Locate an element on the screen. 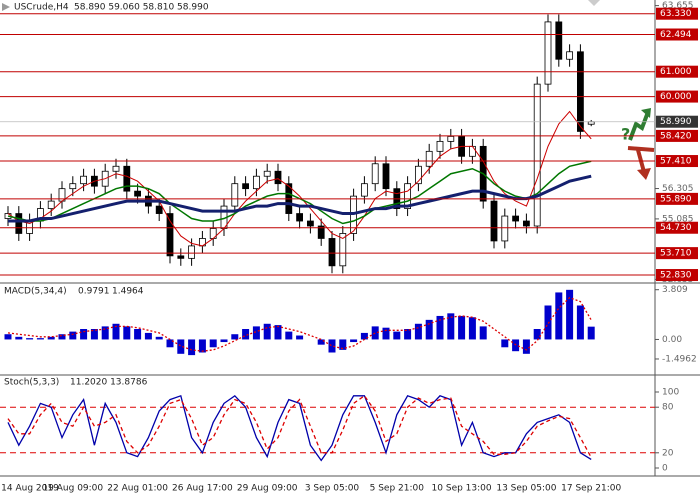 This screenshot has height=500, width=700. y-tick-label: 80 is located at coordinates (668, 408).